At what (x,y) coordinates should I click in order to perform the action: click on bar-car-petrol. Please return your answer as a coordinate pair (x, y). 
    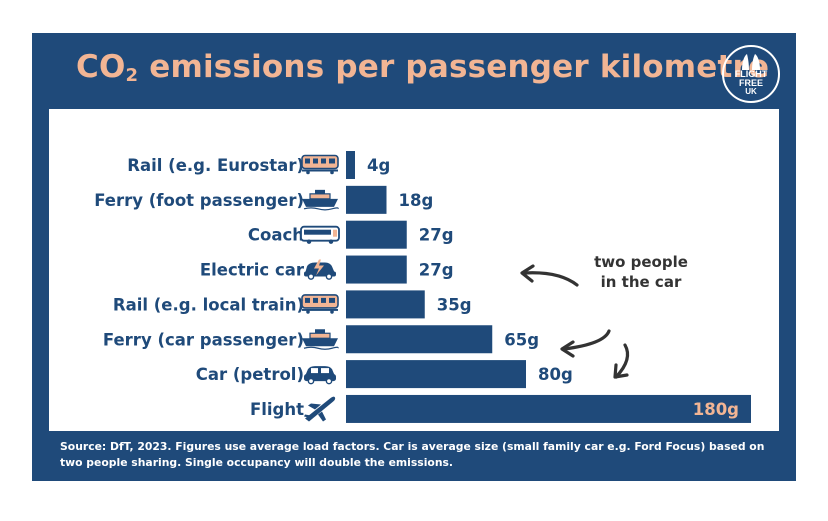
    Looking at the image, I should click on (436, 374).